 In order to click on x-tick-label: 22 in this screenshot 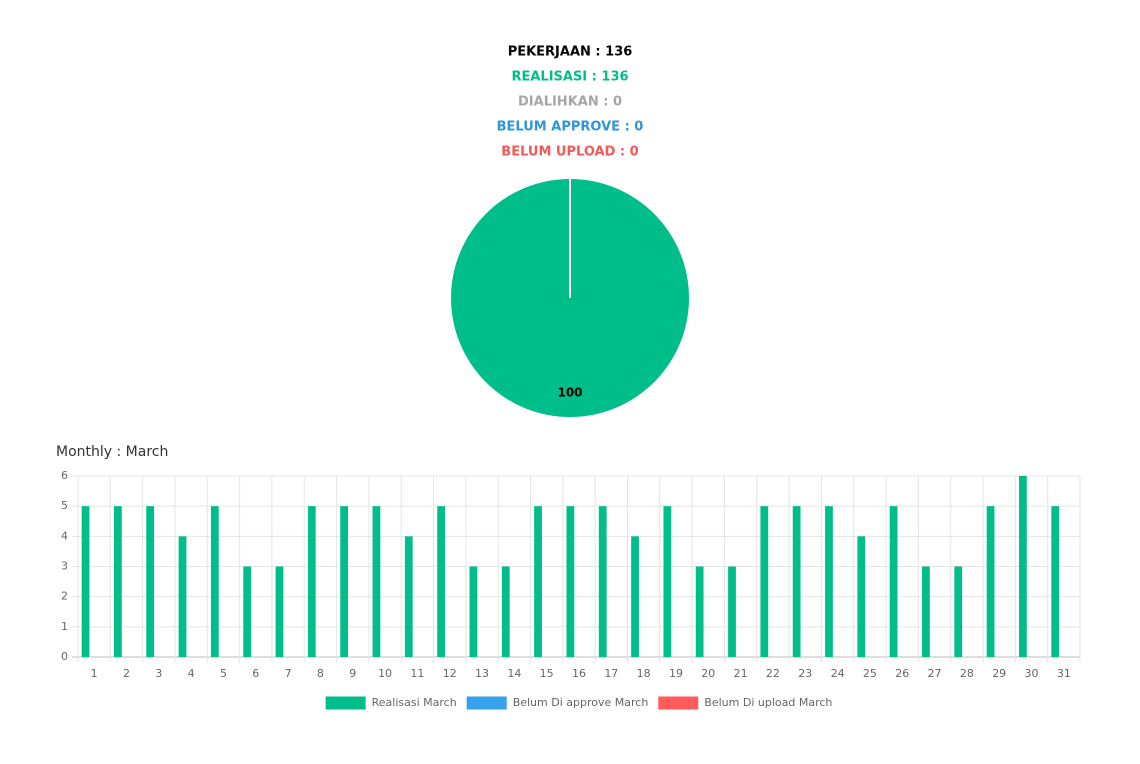, I will do `click(773, 673)`.